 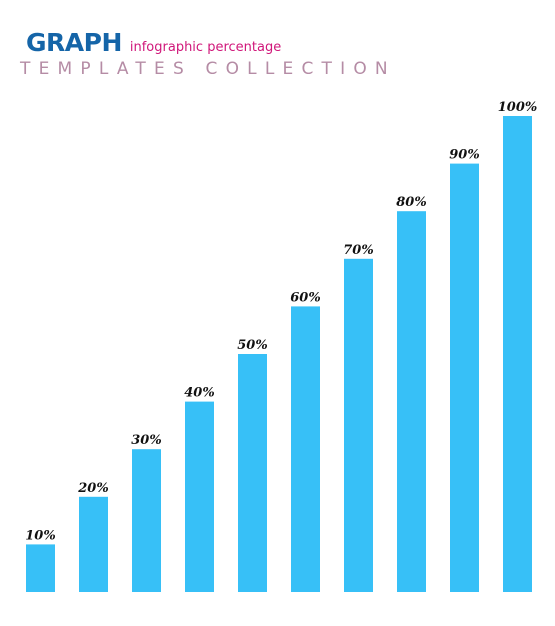 I want to click on bar-value-label-7: 70%, so click(x=358, y=250).